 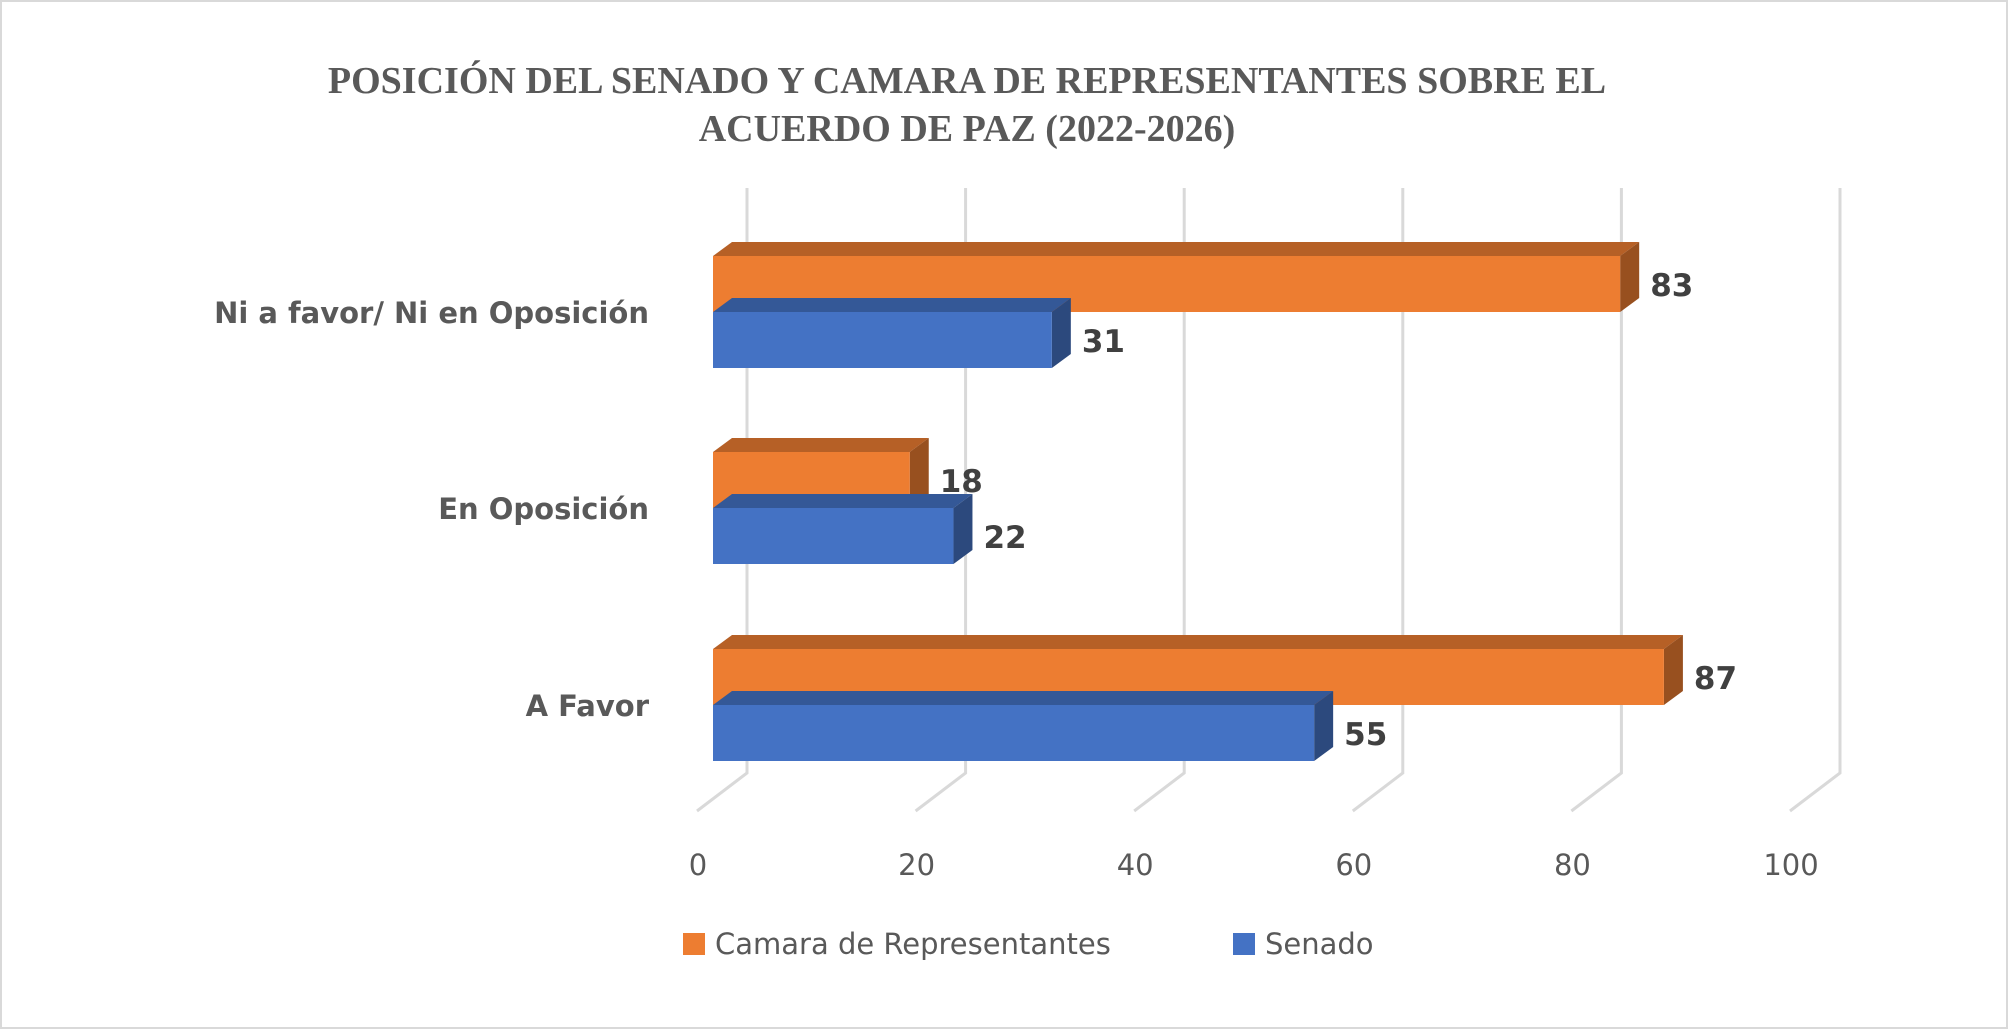 I want to click on category-label: En Oposición, so click(x=543, y=509).